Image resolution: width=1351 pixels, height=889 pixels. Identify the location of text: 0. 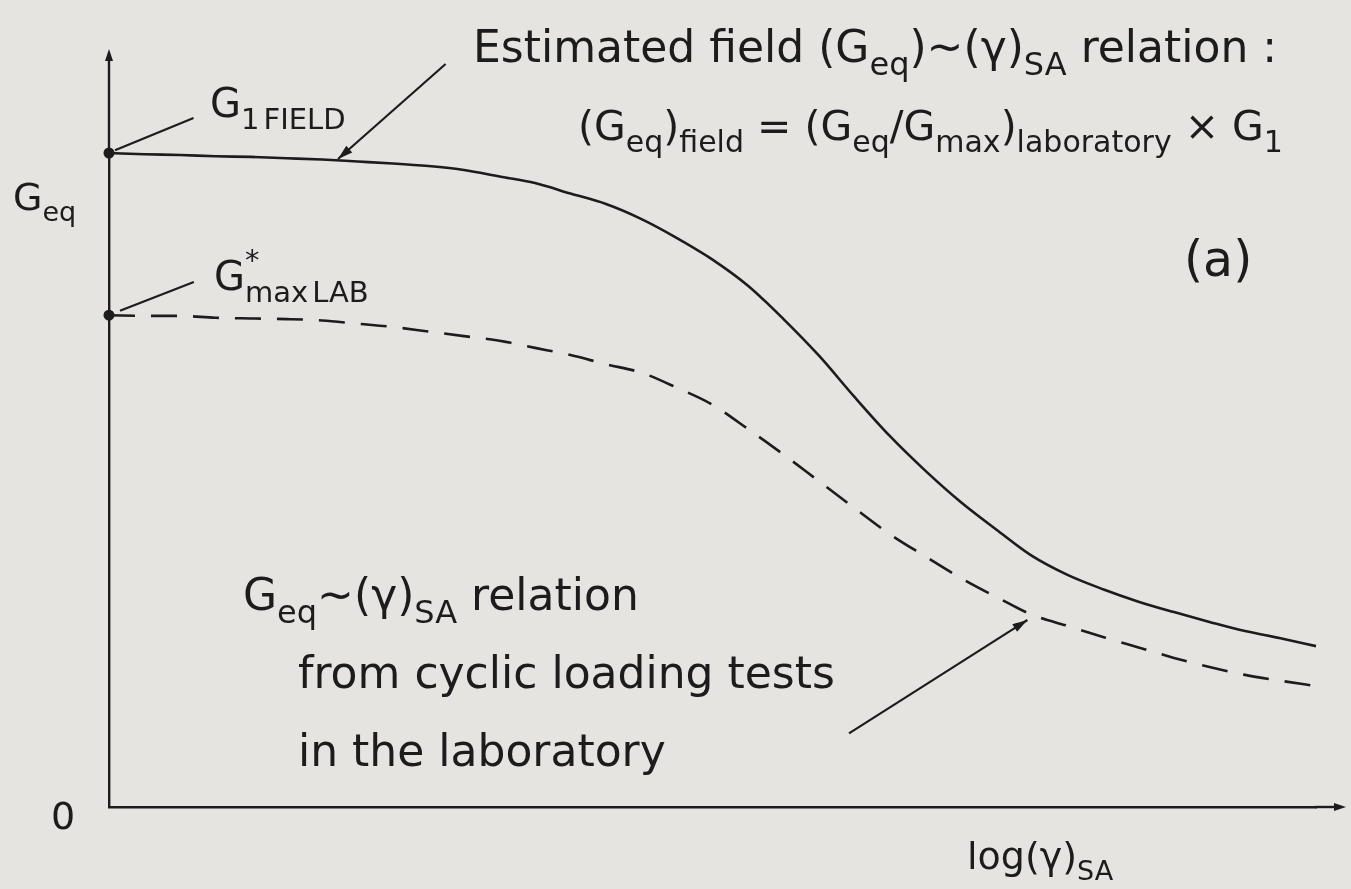
(63, 816).